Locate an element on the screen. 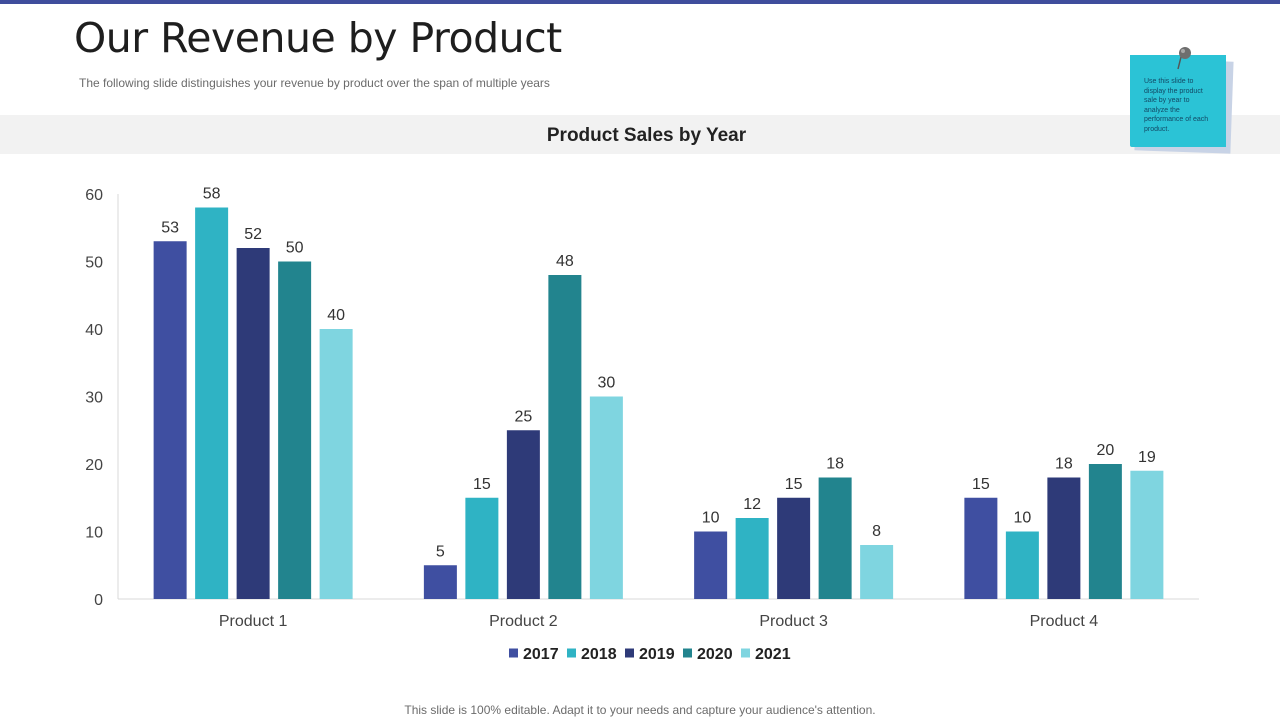  data-label: 19 is located at coordinates (1147, 457).